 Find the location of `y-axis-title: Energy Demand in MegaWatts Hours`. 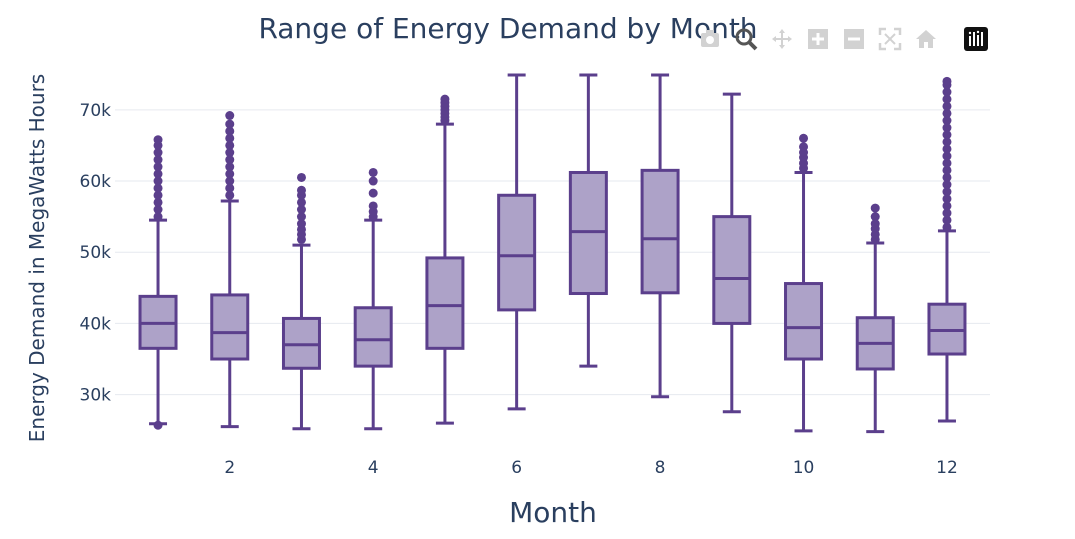

y-axis-title: Energy Demand in MegaWatts Hours is located at coordinates (37, 258).